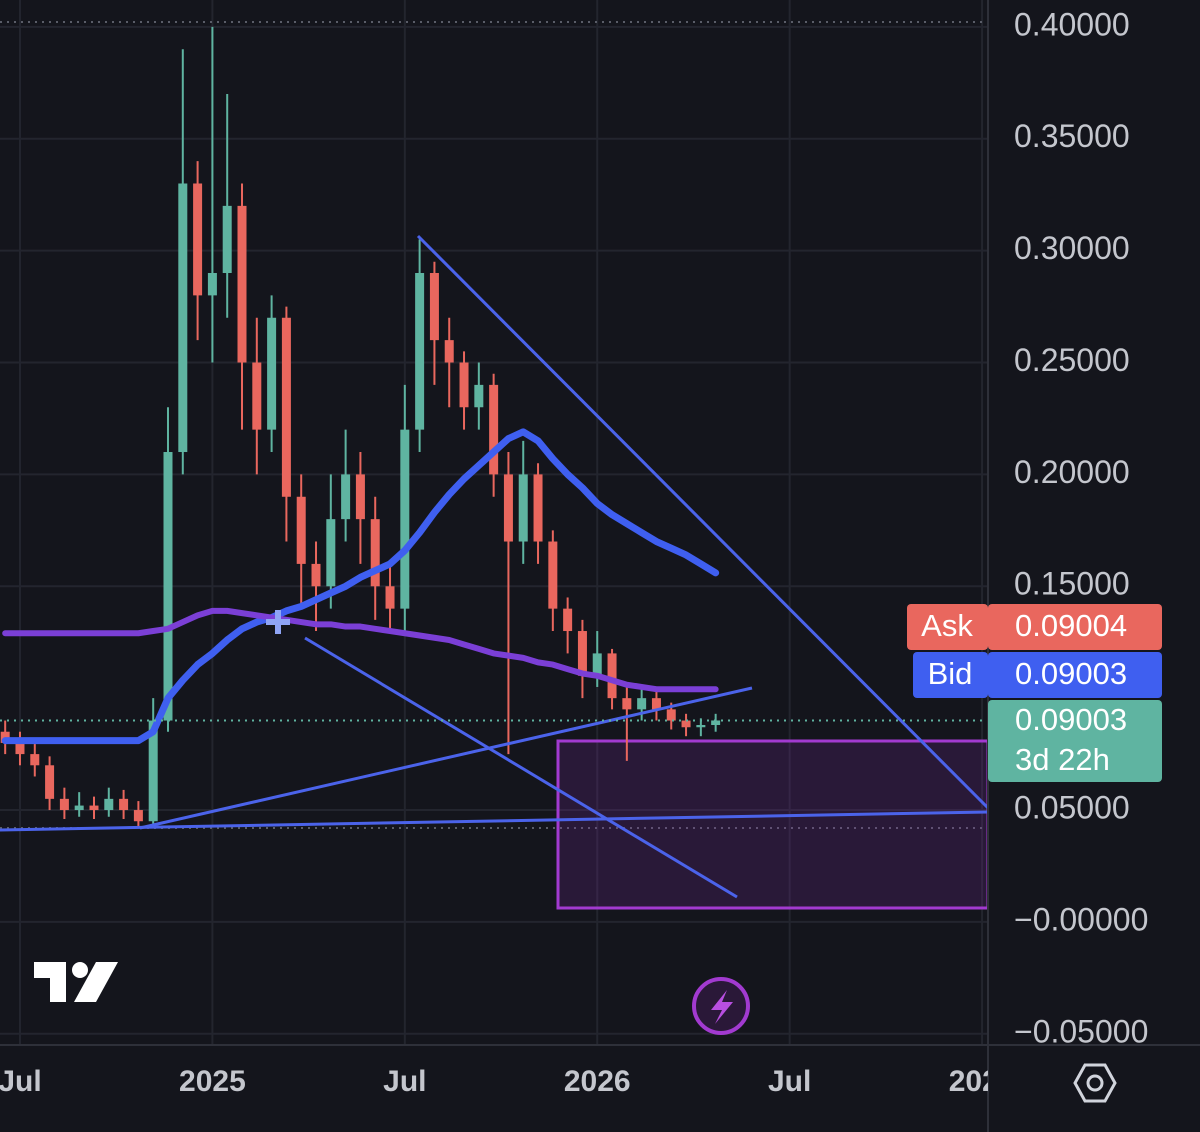 This screenshot has width=1200, height=1132. What do you see at coordinates (278, 622) in the screenshot?
I see `cross-marker` at bounding box center [278, 622].